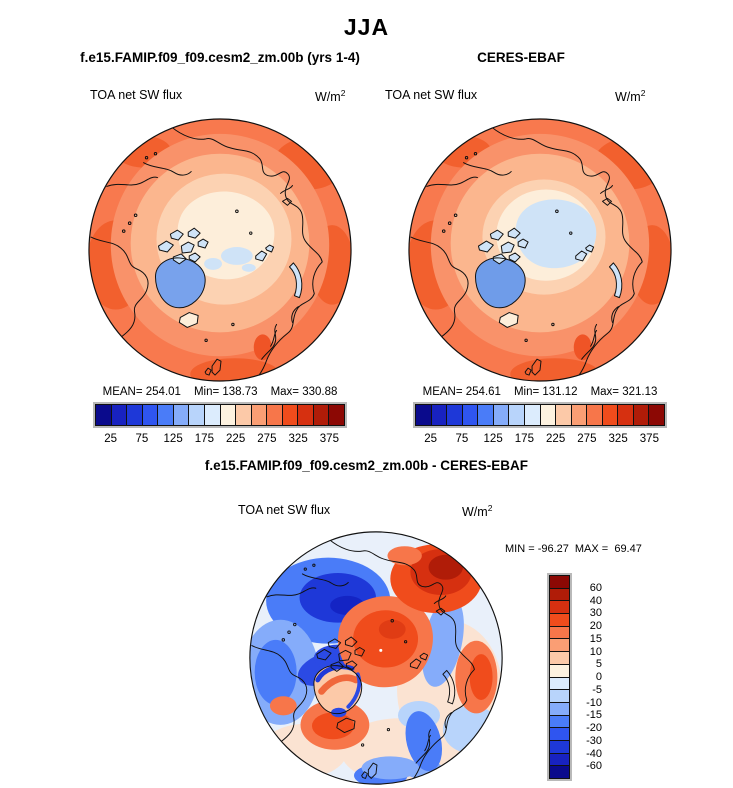 This screenshot has width=733, height=788. What do you see at coordinates (643, 93) in the screenshot?
I see `obs-units-exponent: 2` at bounding box center [643, 93].